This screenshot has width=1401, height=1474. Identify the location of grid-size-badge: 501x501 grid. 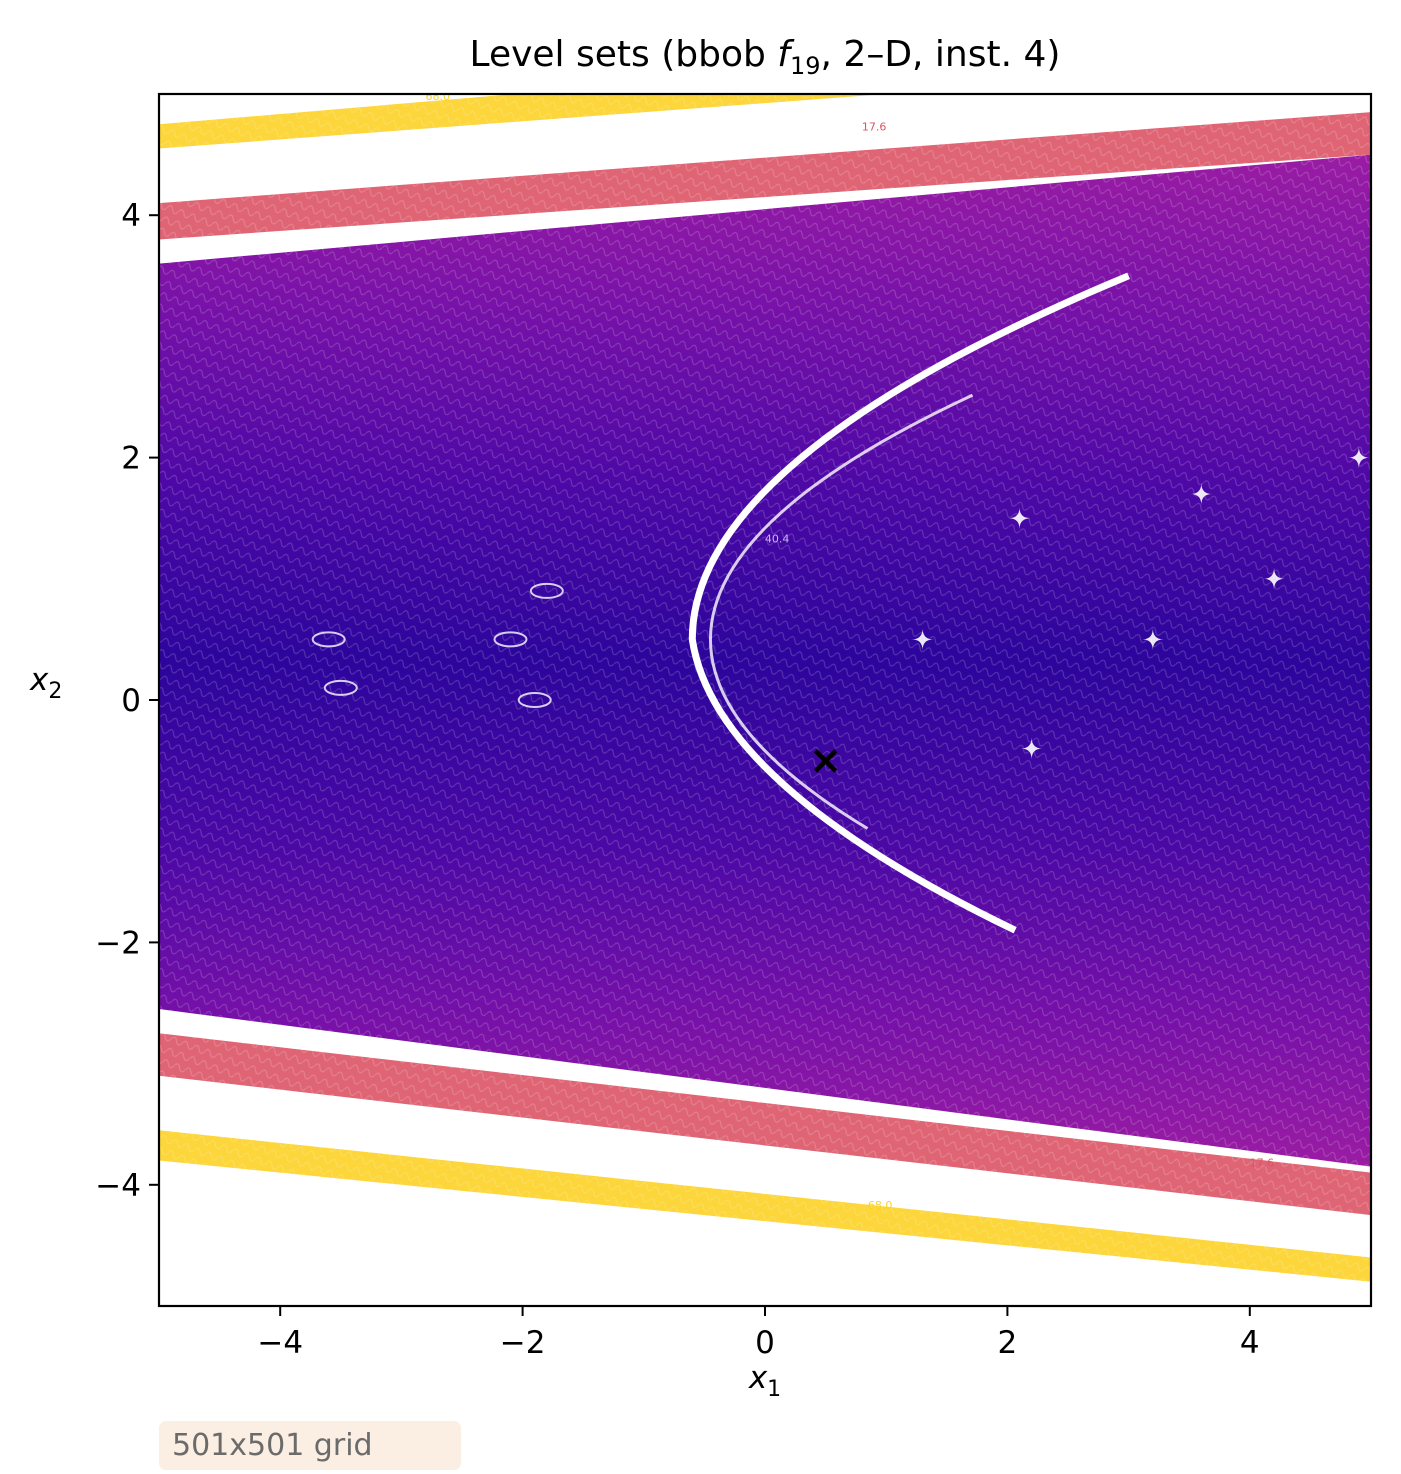
(310, 1445).